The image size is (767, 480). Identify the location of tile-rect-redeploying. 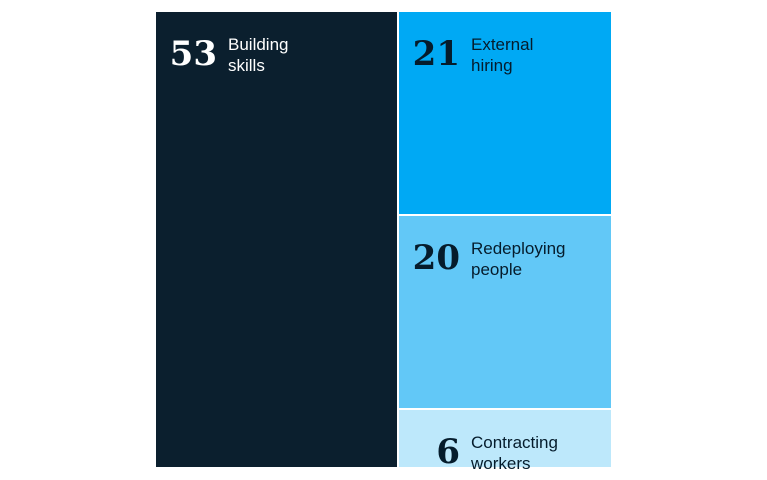
(505, 312).